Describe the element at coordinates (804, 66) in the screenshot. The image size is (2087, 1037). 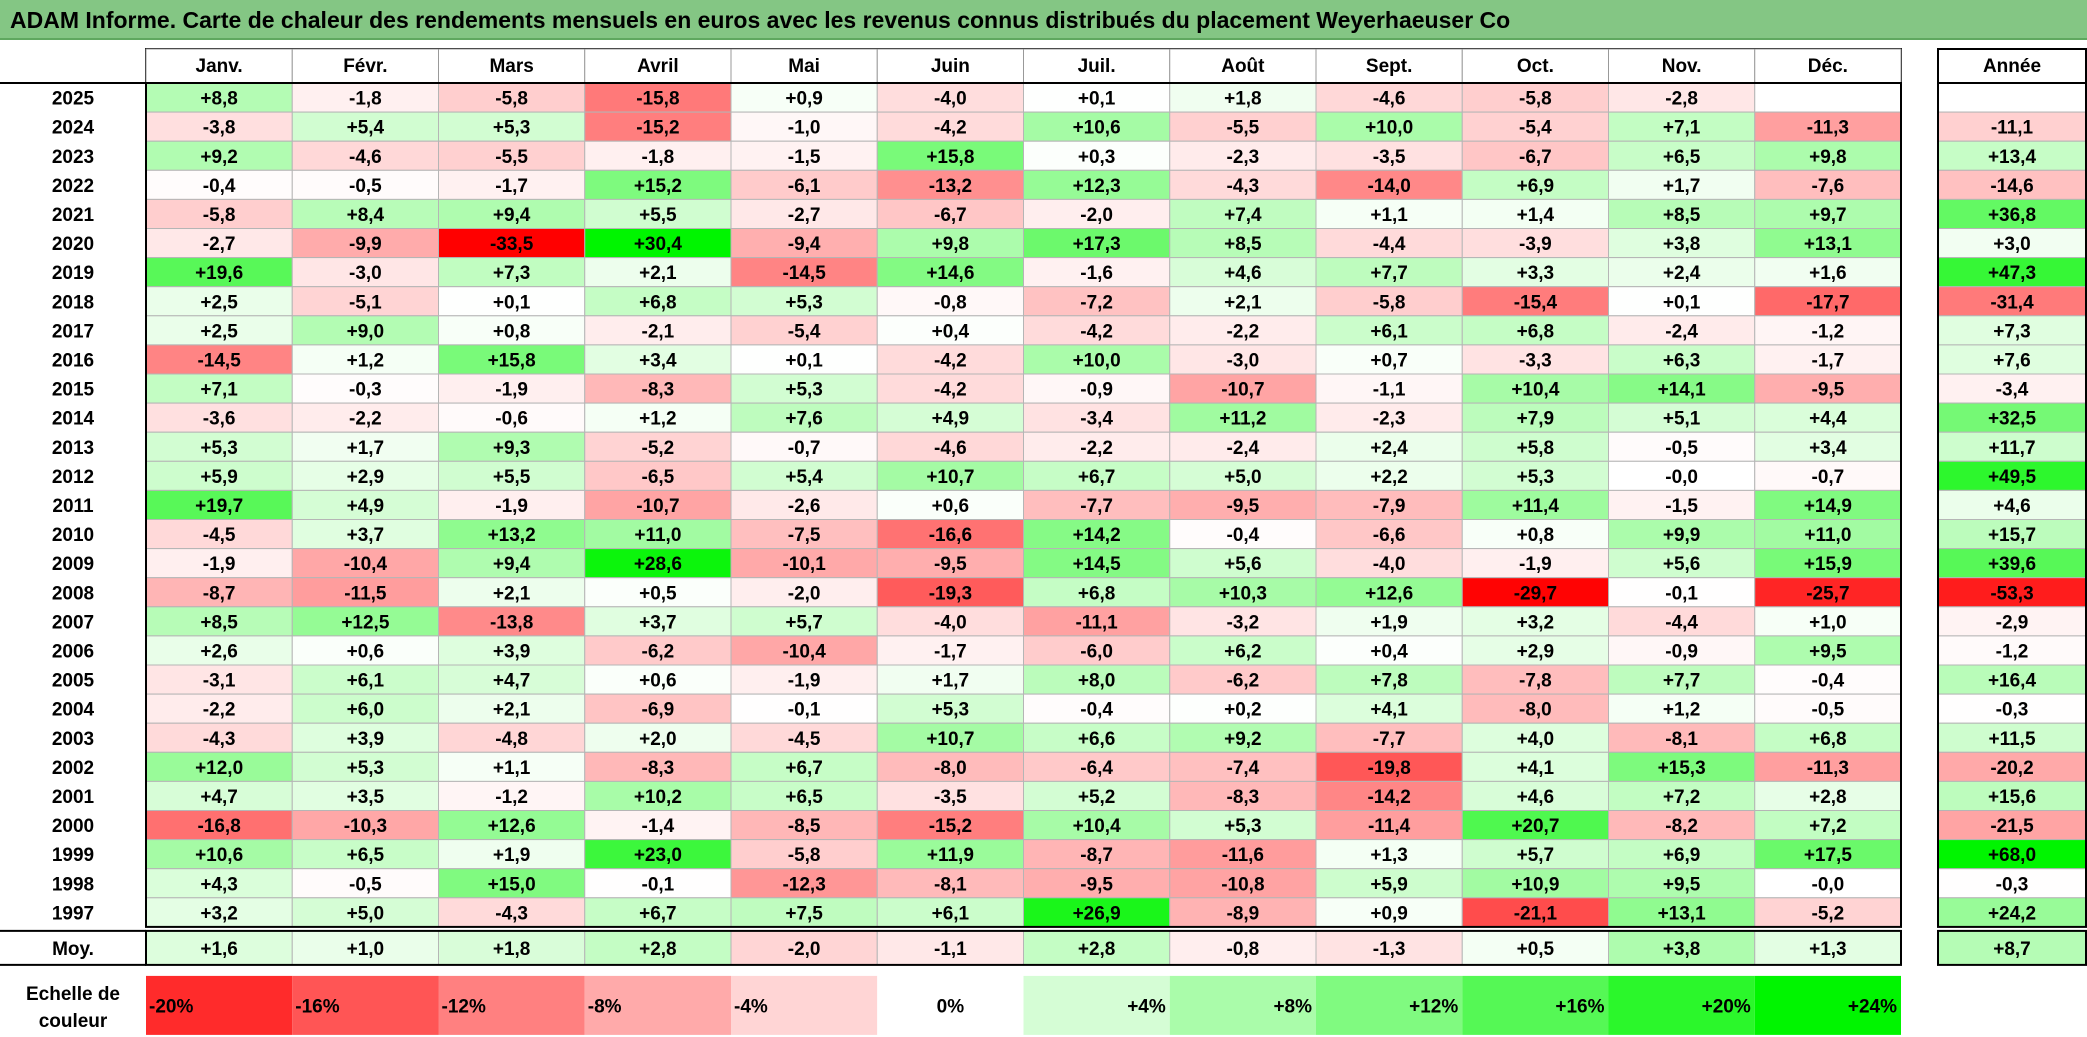
I see `month-header-label: Mai` at that location.